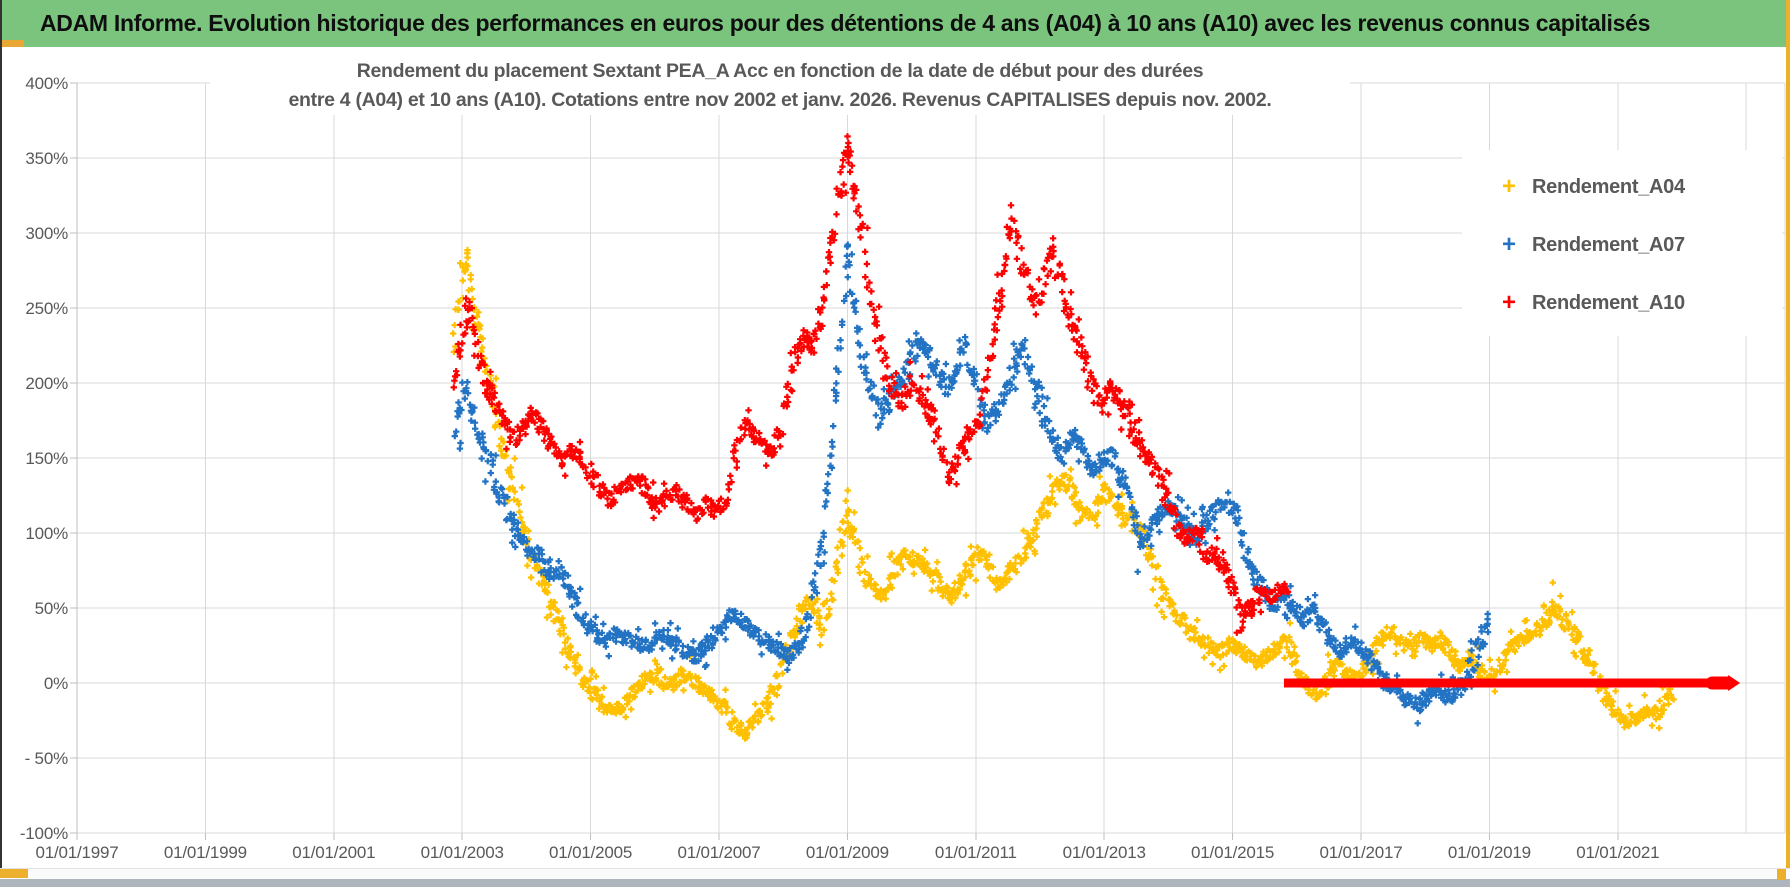  What do you see at coordinates (1608, 186) in the screenshot?
I see `legend-label: Rendement_A04` at bounding box center [1608, 186].